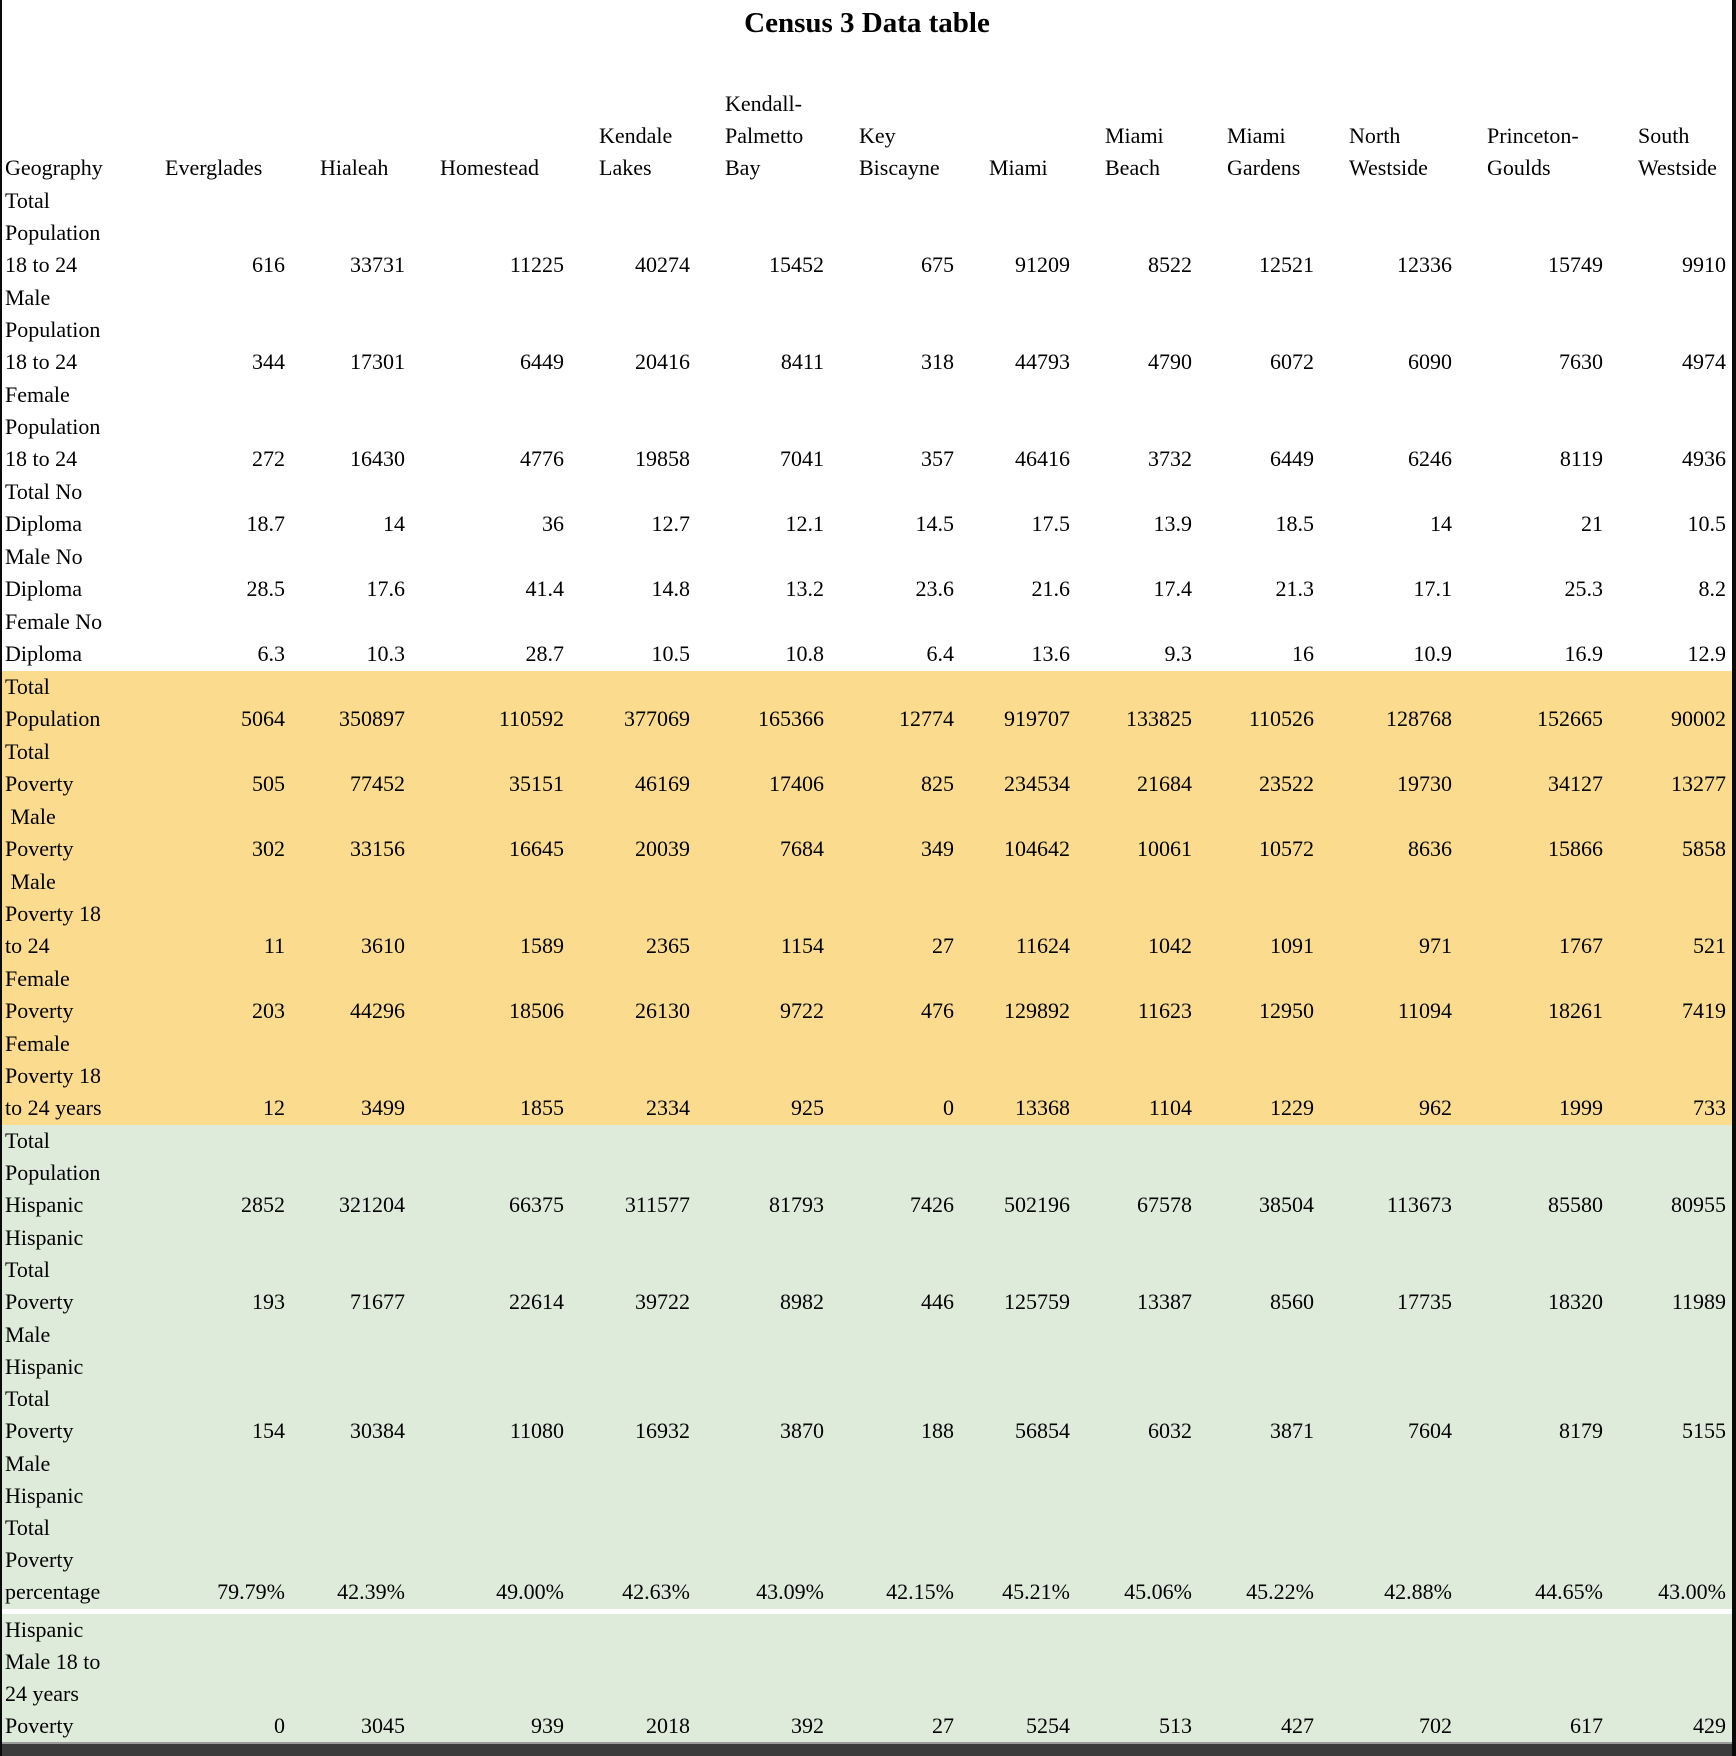  What do you see at coordinates (545, 588) in the screenshot?
I see `cell-value: 41.4` at bounding box center [545, 588].